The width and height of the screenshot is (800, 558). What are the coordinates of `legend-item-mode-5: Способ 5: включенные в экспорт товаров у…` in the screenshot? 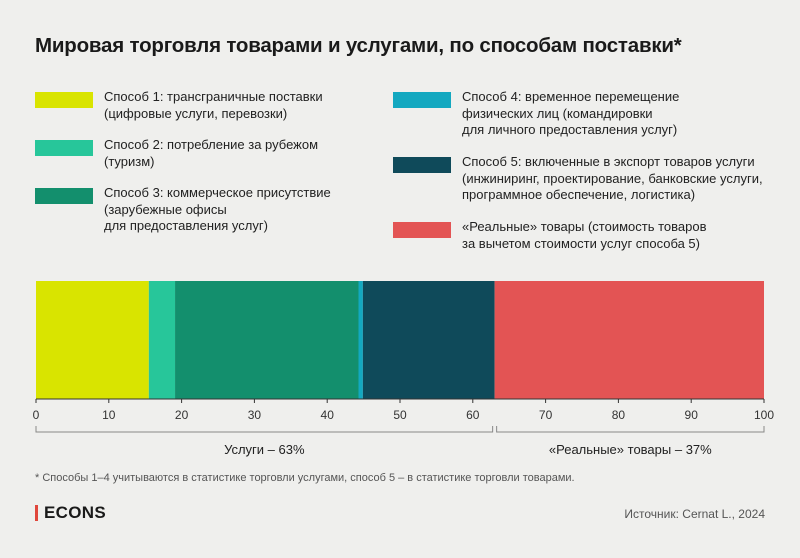 It's located at (578, 179).